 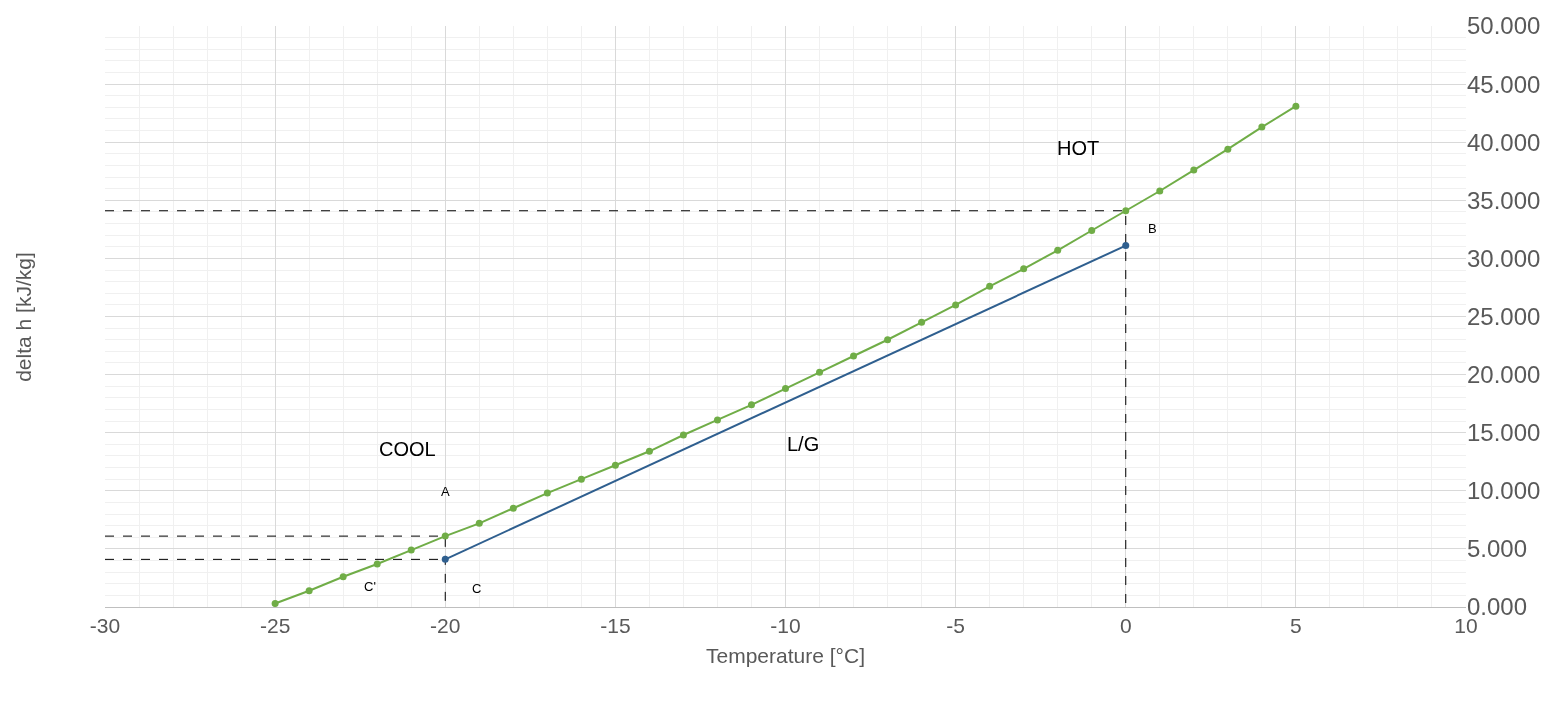 What do you see at coordinates (1497, 549) in the screenshot?
I see `y-tick-label: 5.000` at bounding box center [1497, 549].